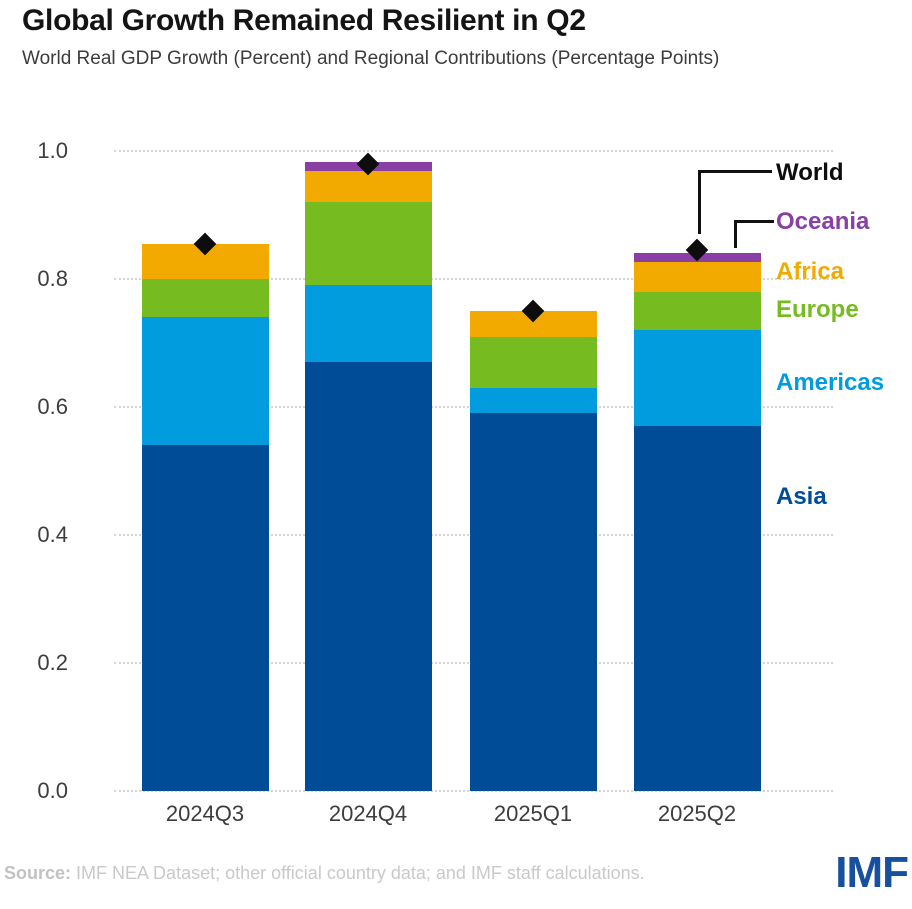 Image resolution: width=912 pixels, height=909 pixels. Describe the element at coordinates (697, 378) in the screenshot. I see `bar-segment-americas-2025Q2` at that location.